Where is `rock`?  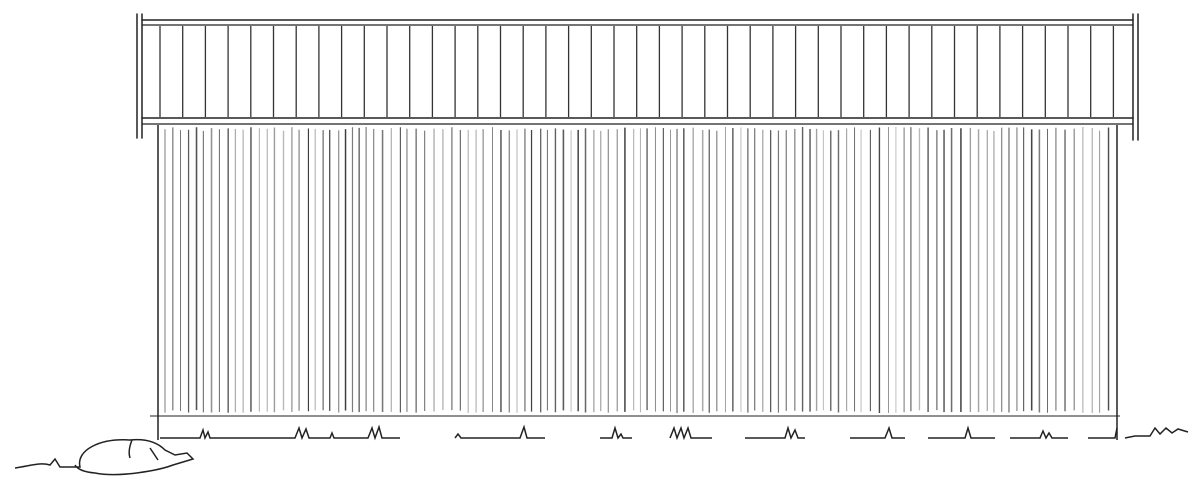 rock is located at coordinates (104, 457).